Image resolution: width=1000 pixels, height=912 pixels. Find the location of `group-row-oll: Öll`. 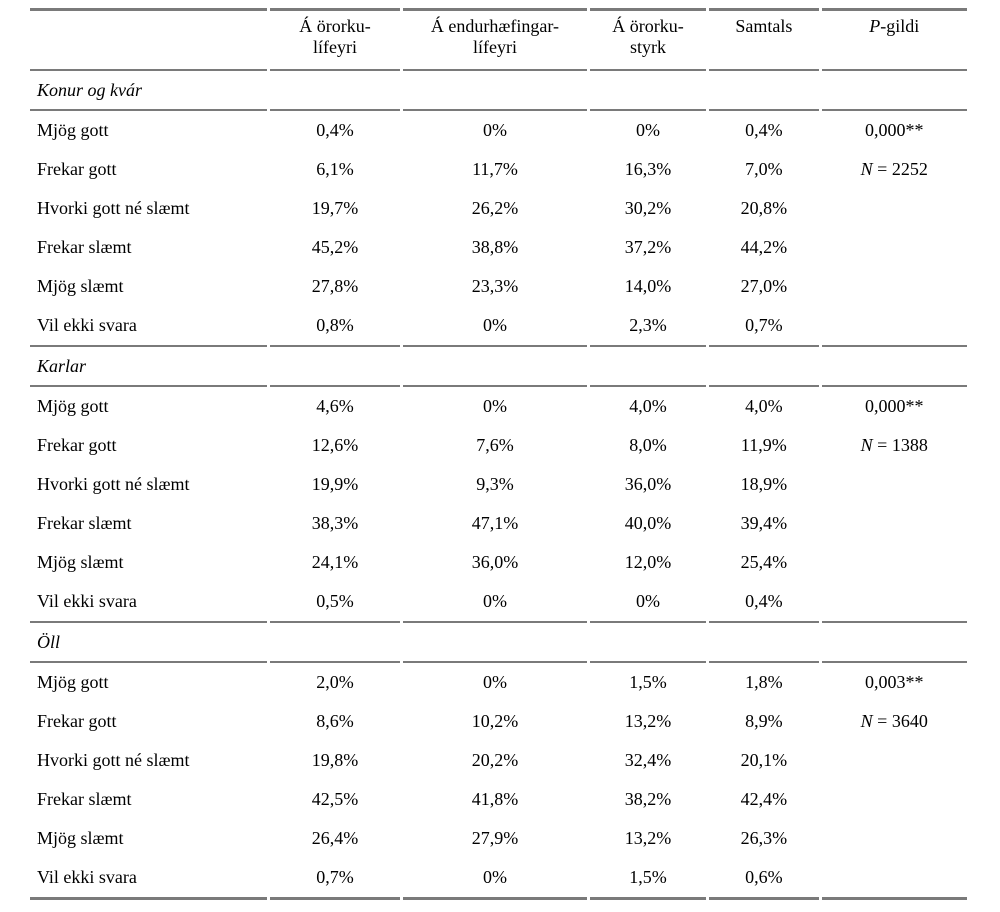

group-row-oll: Öll is located at coordinates (498, 642).